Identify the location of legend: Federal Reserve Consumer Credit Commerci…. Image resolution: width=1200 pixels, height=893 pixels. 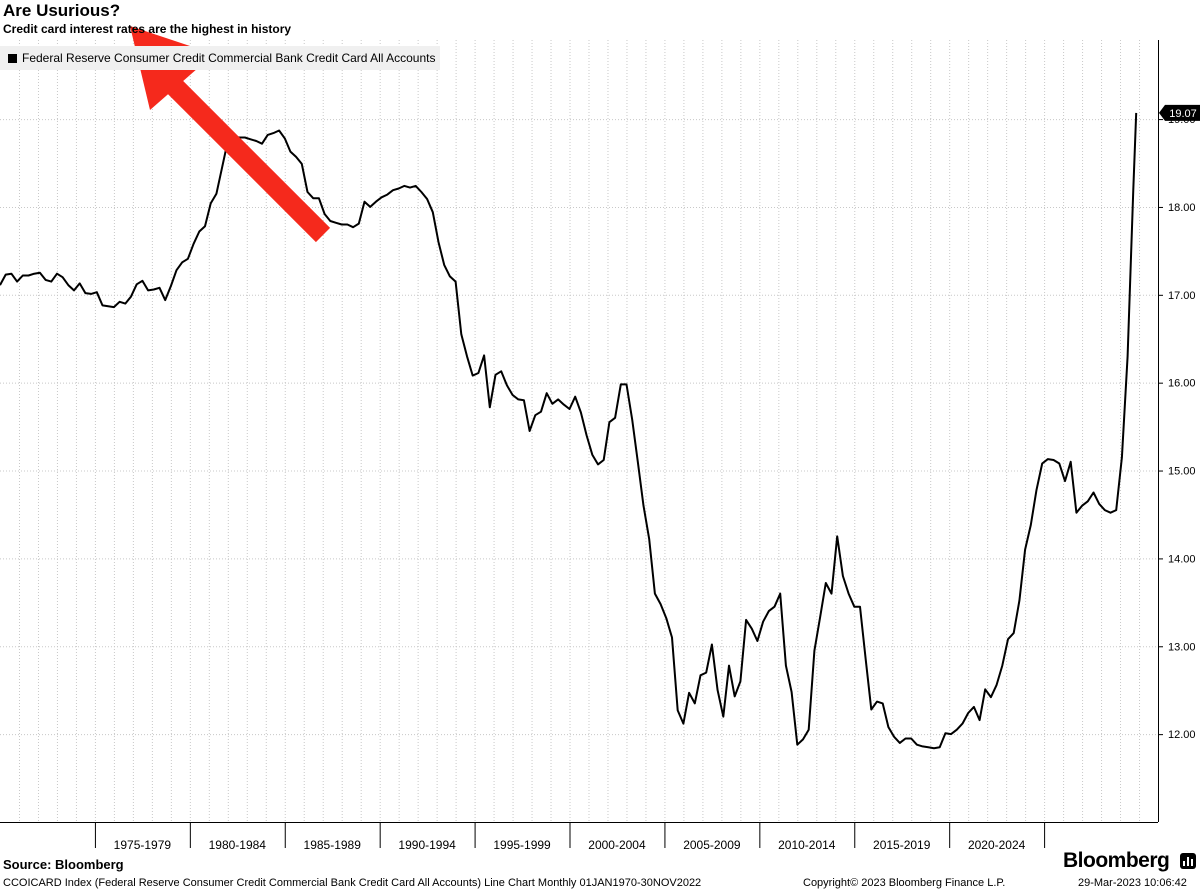
(220, 58).